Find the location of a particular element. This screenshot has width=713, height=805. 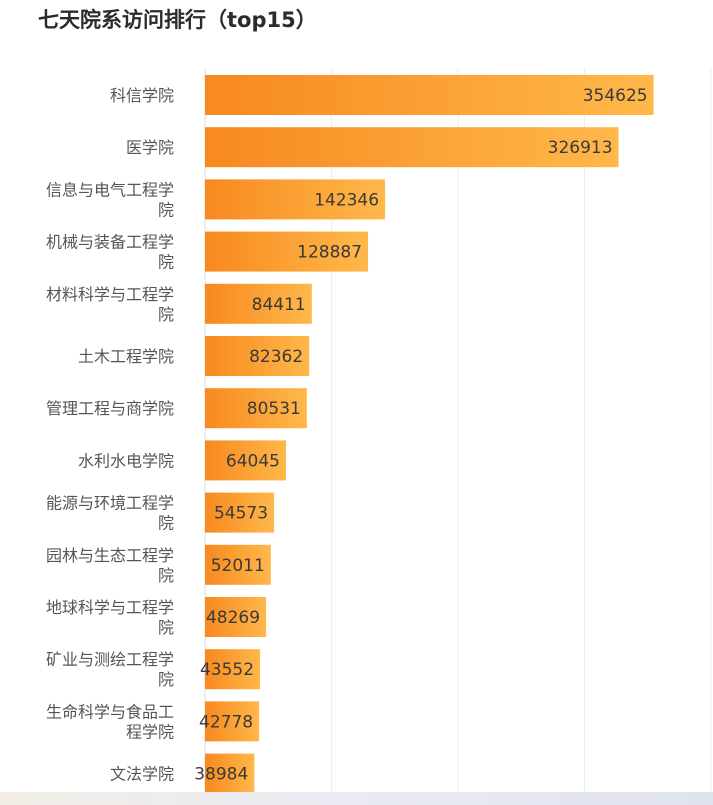

category-label: 机械与装备工程学院 is located at coordinates (110, 252).